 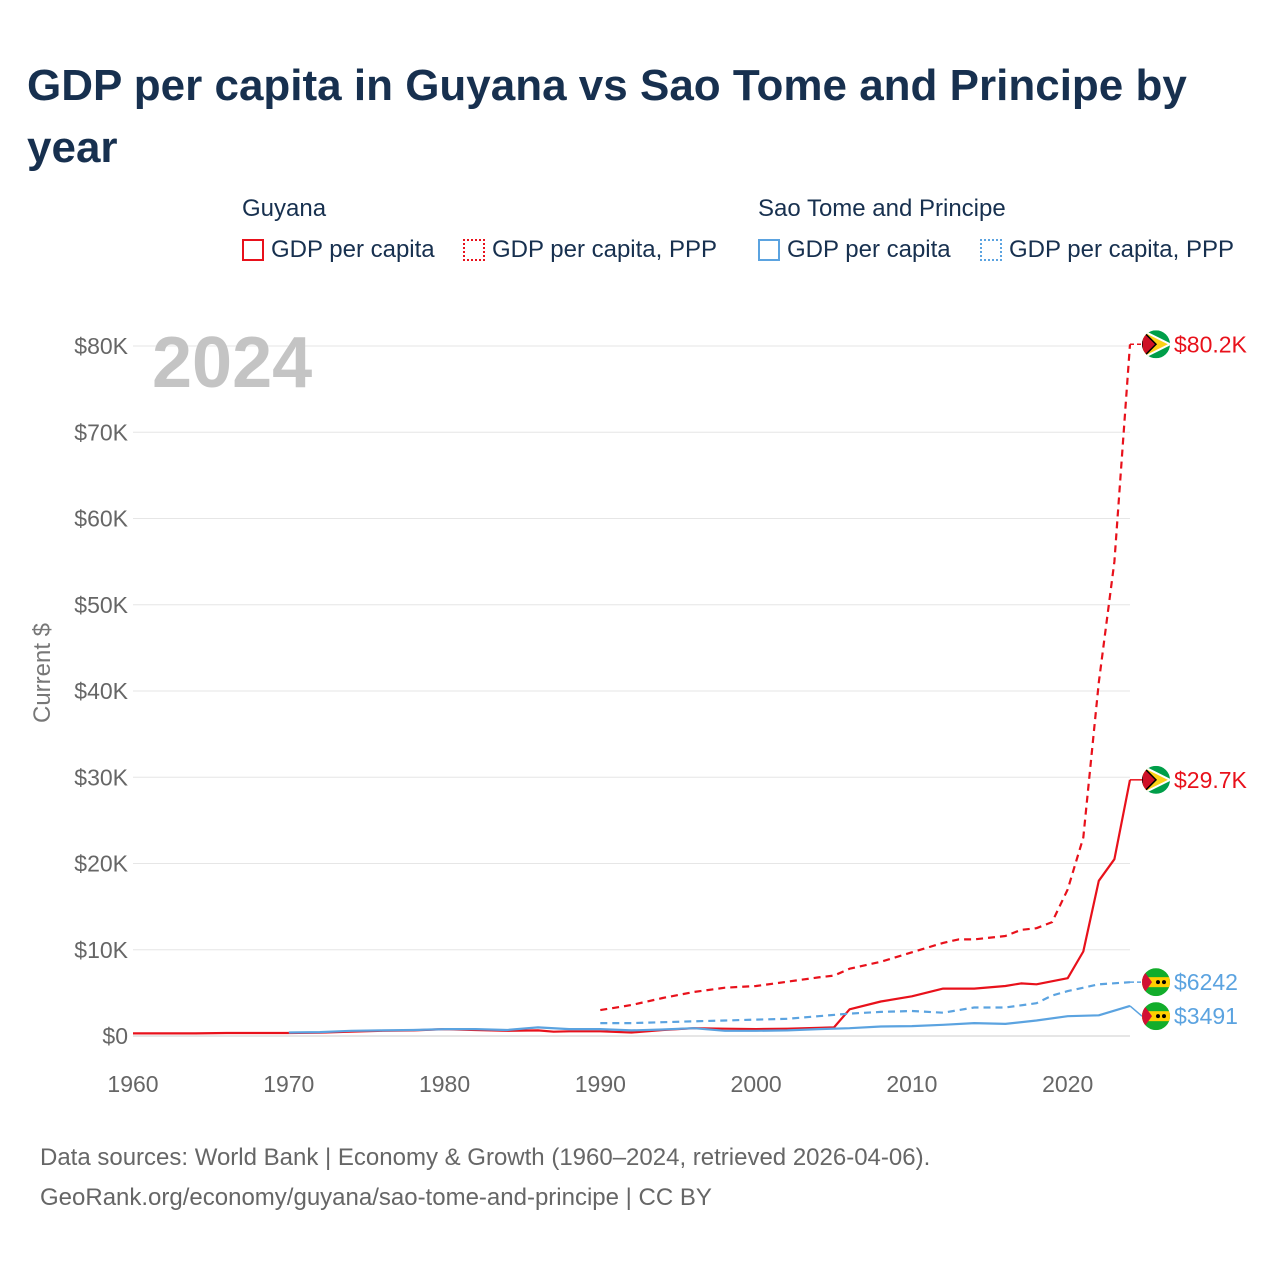 I want to click on legend-stp-title: Sao Tome and Principe, so click(x=882, y=208).